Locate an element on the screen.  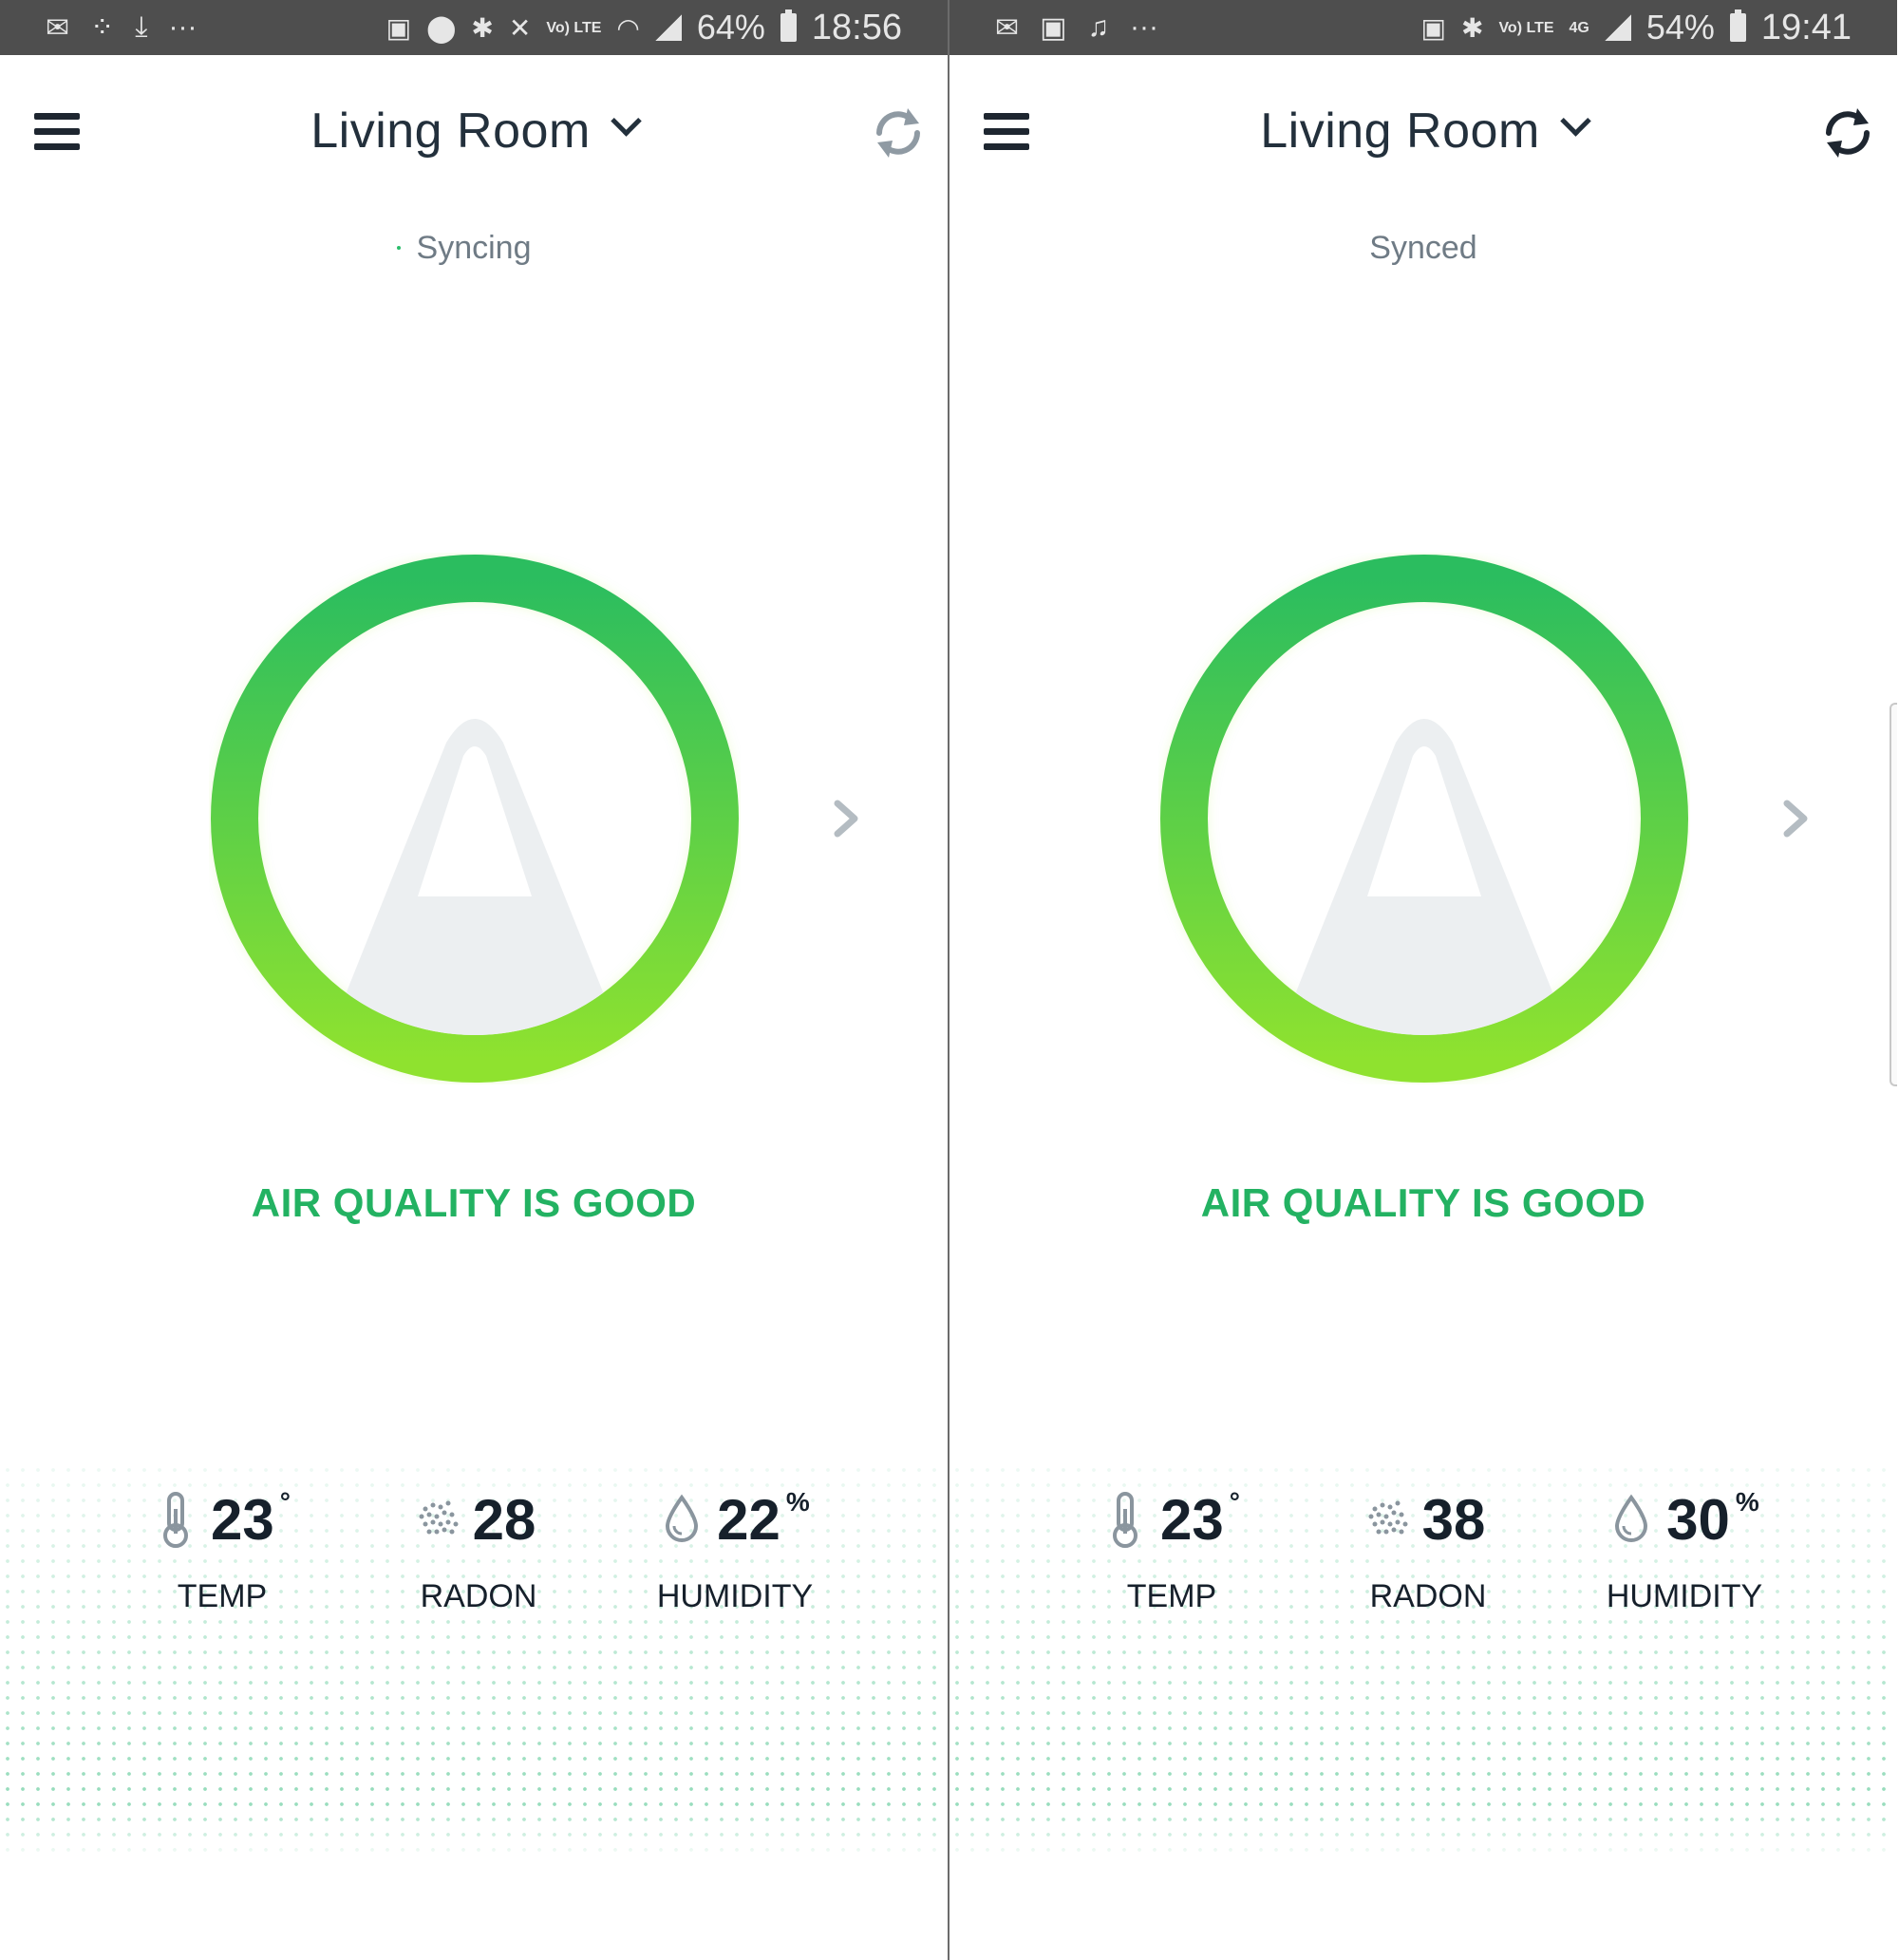
battery-percent: 54% is located at coordinates (1680, 27).